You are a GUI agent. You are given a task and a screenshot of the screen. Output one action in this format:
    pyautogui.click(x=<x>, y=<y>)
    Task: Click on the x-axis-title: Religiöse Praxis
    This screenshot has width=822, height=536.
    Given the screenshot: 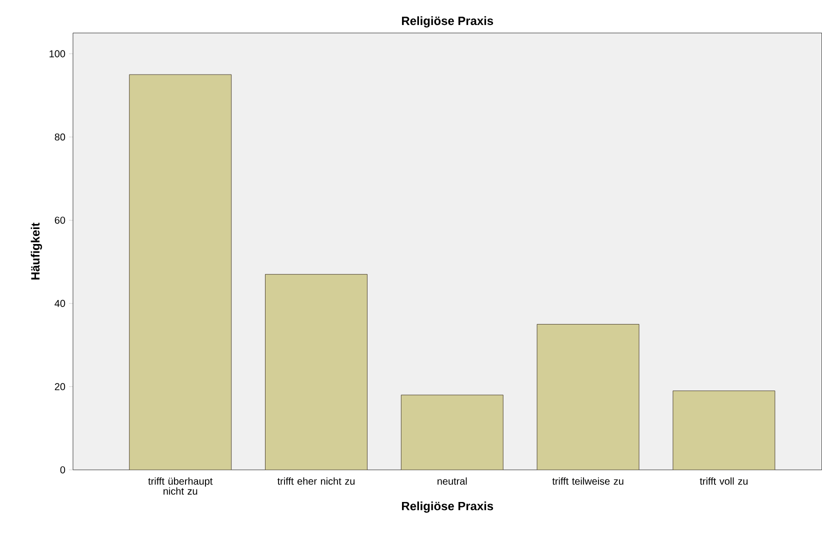 What is the action you would take?
    pyautogui.click(x=448, y=507)
    